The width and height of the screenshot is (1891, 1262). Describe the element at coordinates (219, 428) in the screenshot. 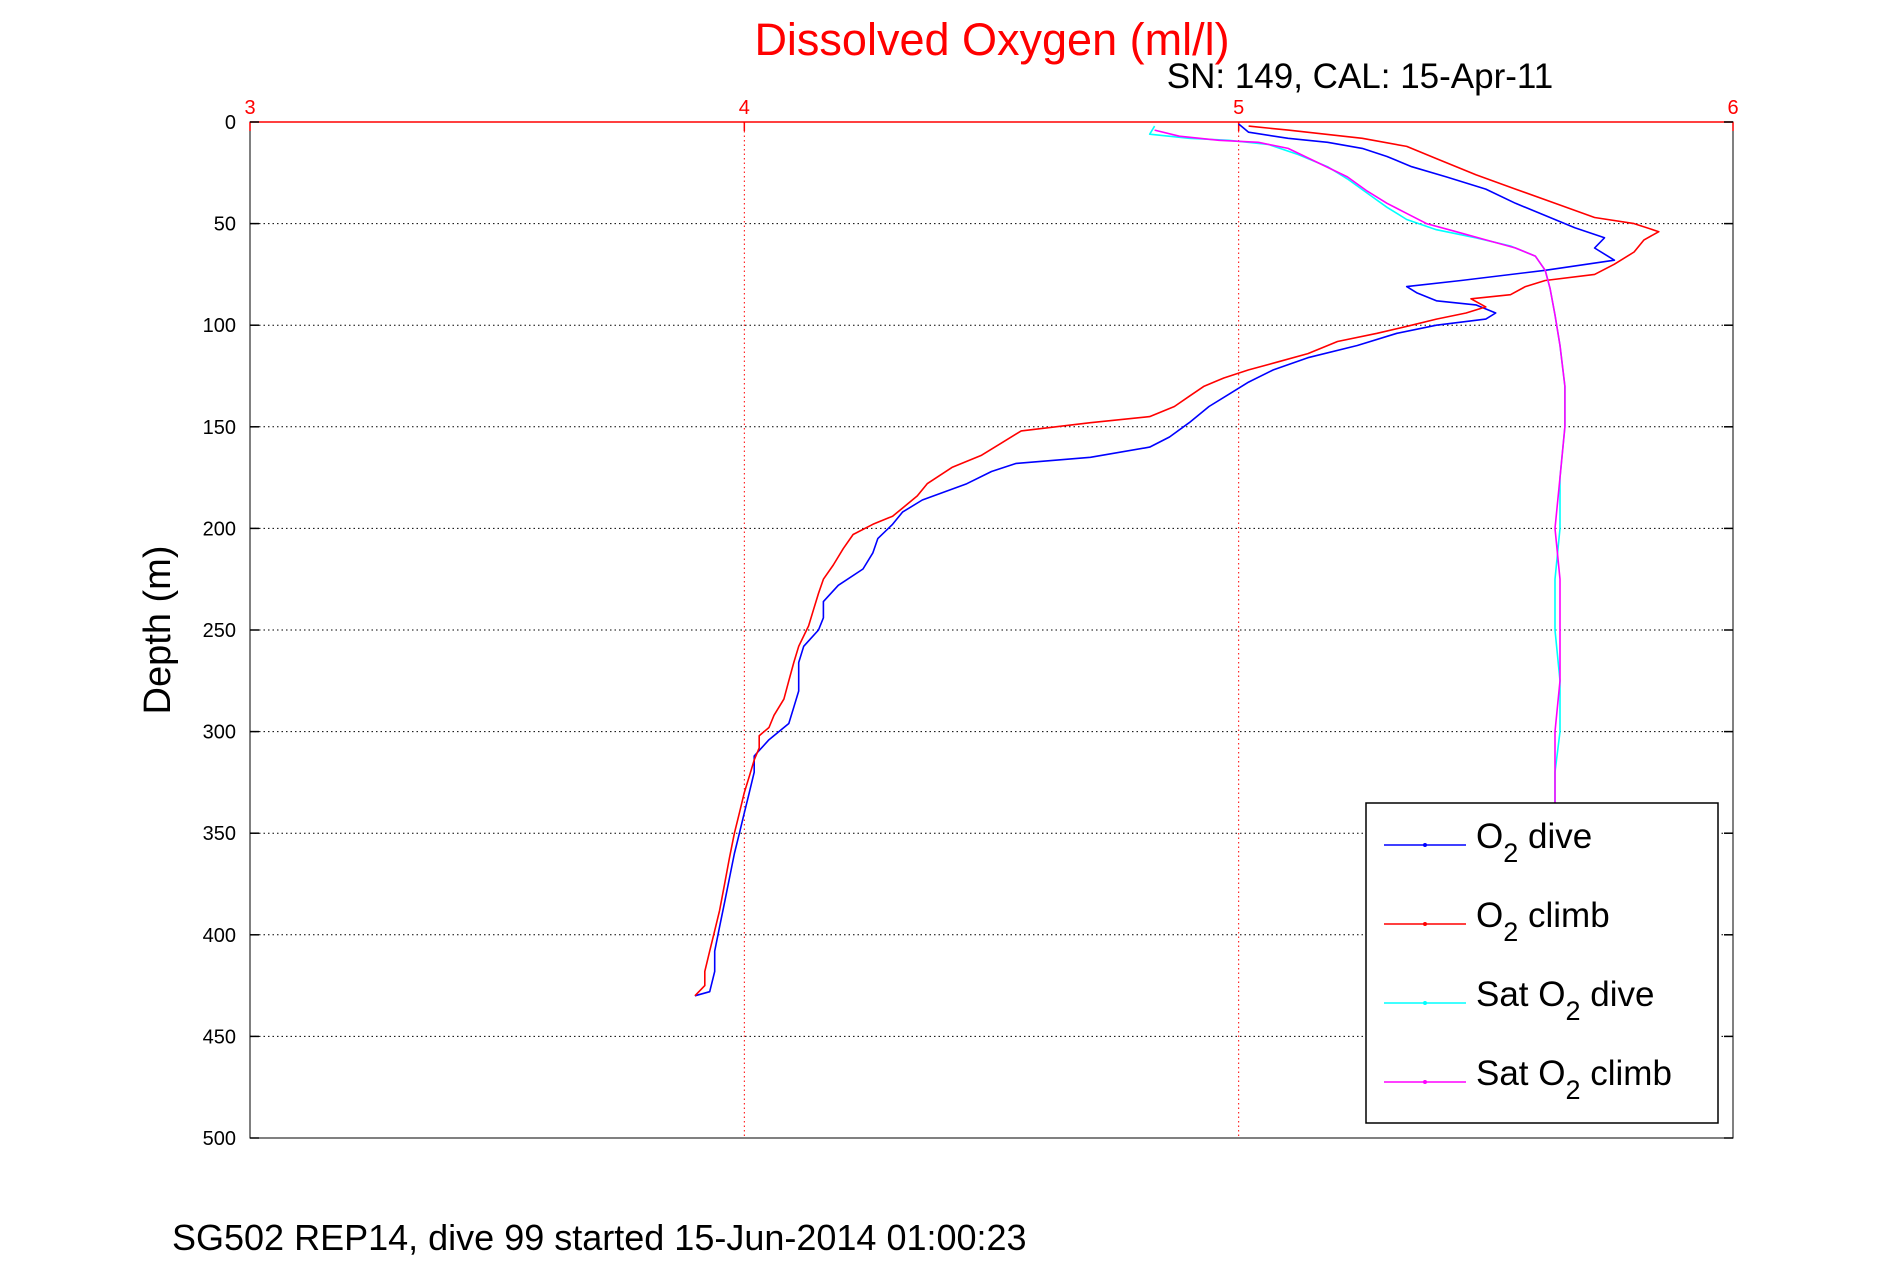

I see `y-tick-label: 150` at that location.